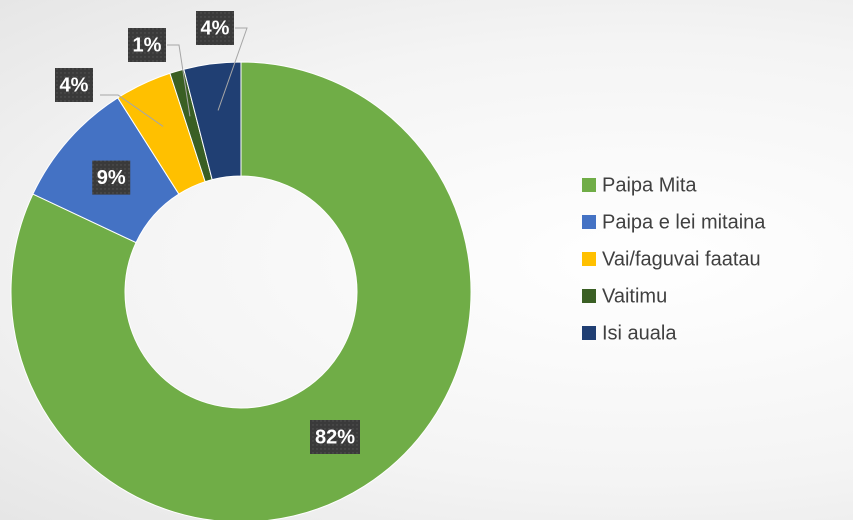 The height and width of the screenshot is (520, 853). Describe the element at coordinates (681, 259) in the screenshot. I see `legend-label: Vai/faguvai faatau` at that location.